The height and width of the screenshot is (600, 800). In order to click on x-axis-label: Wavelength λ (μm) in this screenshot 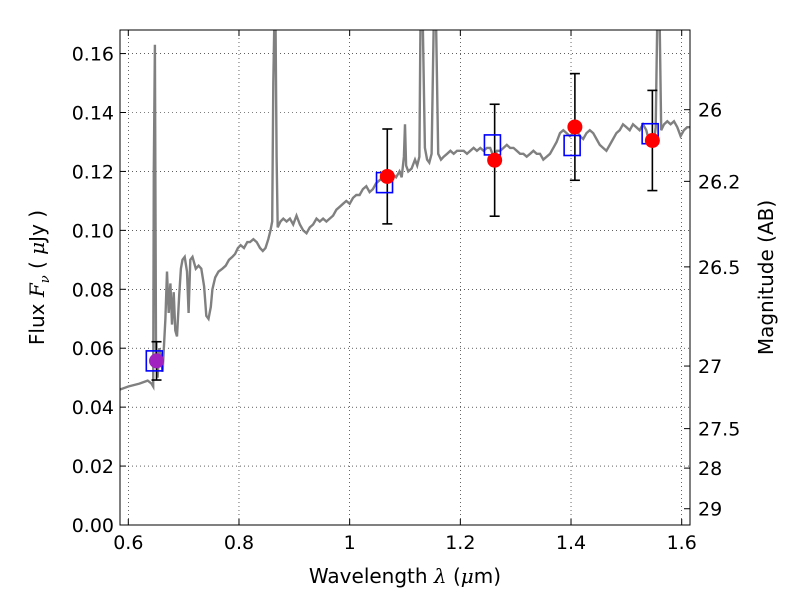, I will do `click(405, 576)`.